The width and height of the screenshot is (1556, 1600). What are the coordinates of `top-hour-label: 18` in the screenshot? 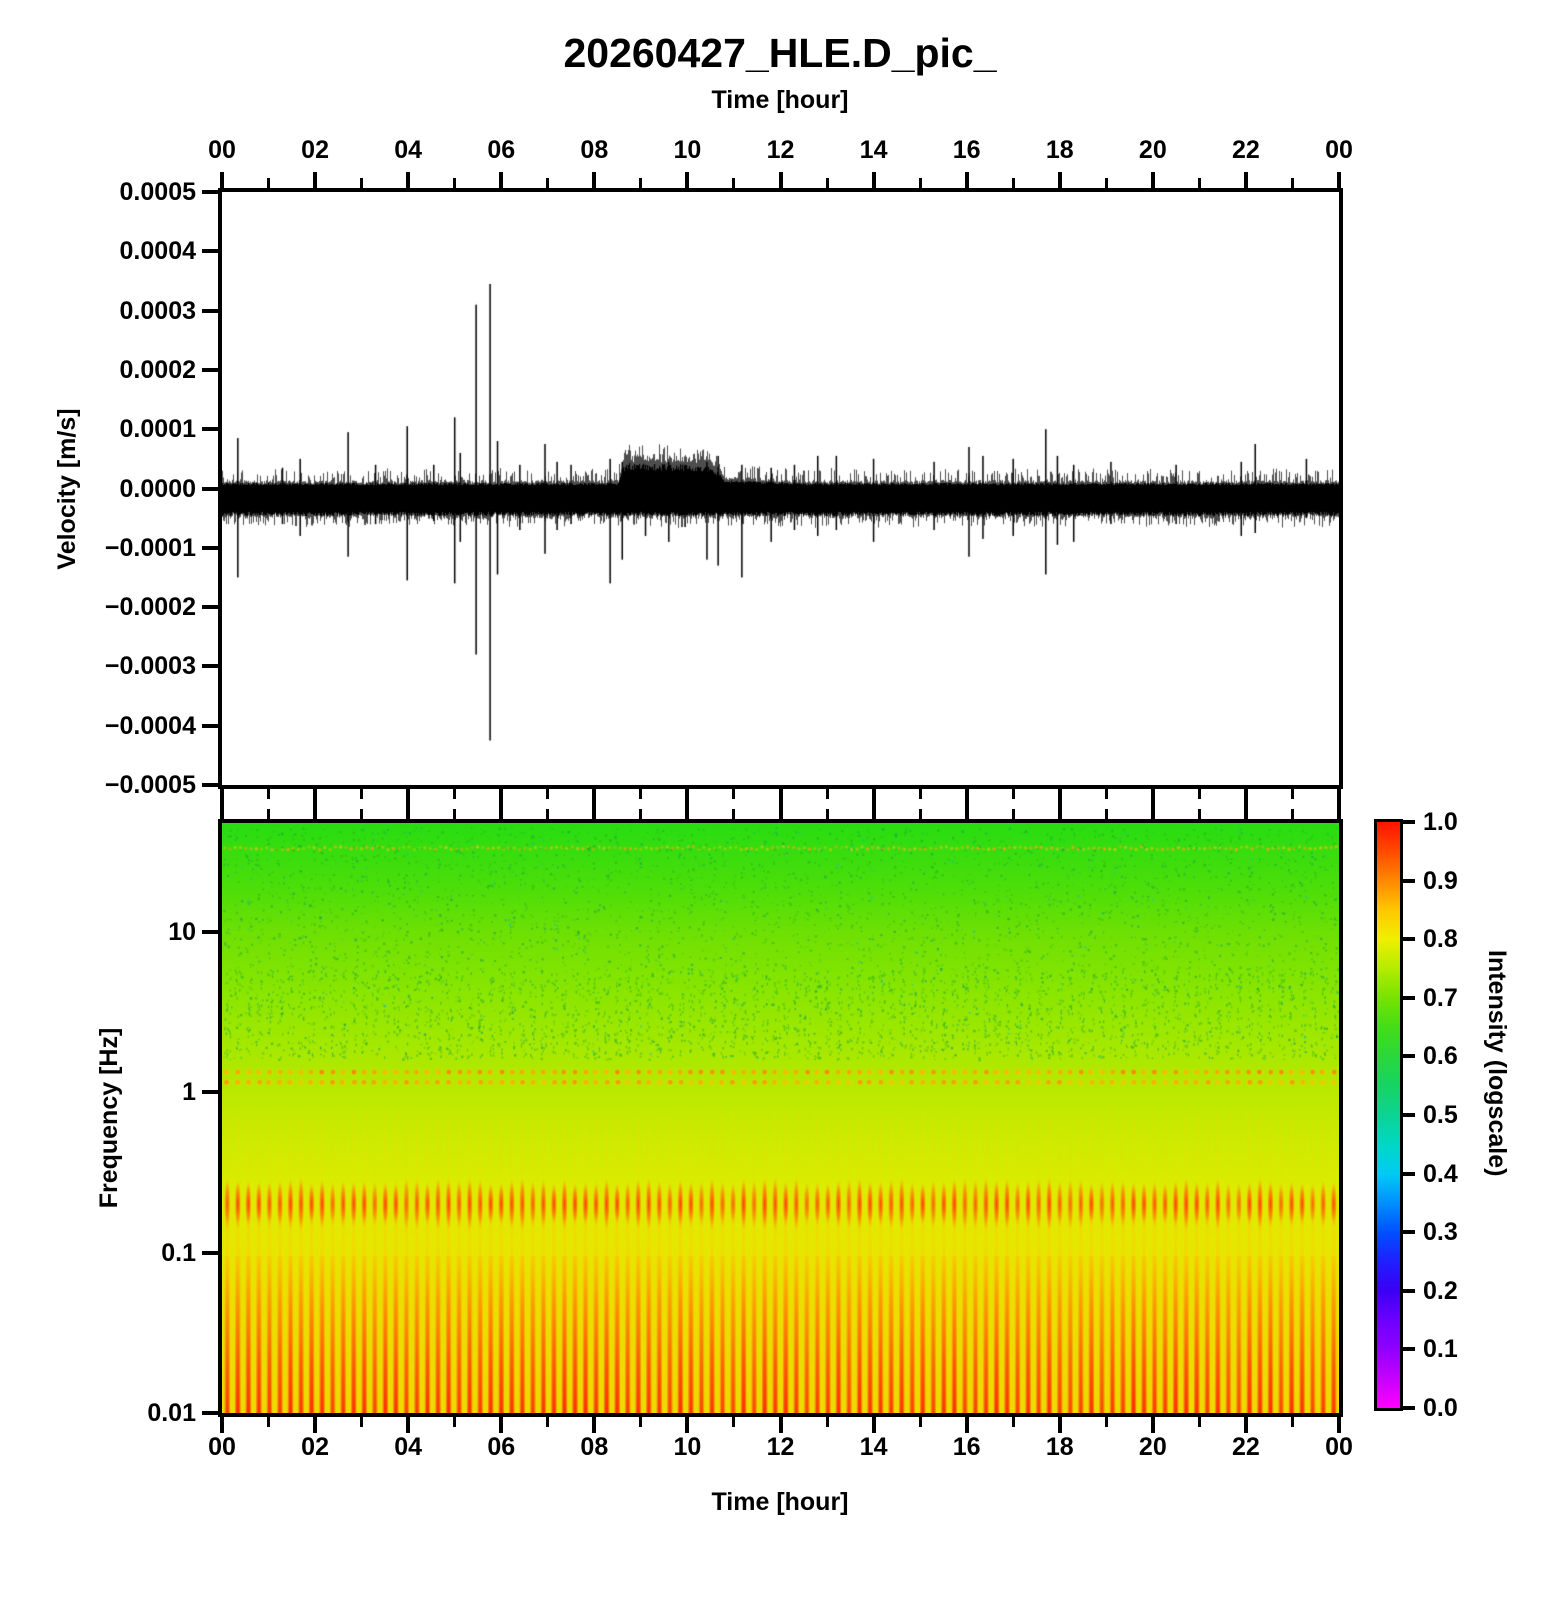 It's located at (1059, 150).